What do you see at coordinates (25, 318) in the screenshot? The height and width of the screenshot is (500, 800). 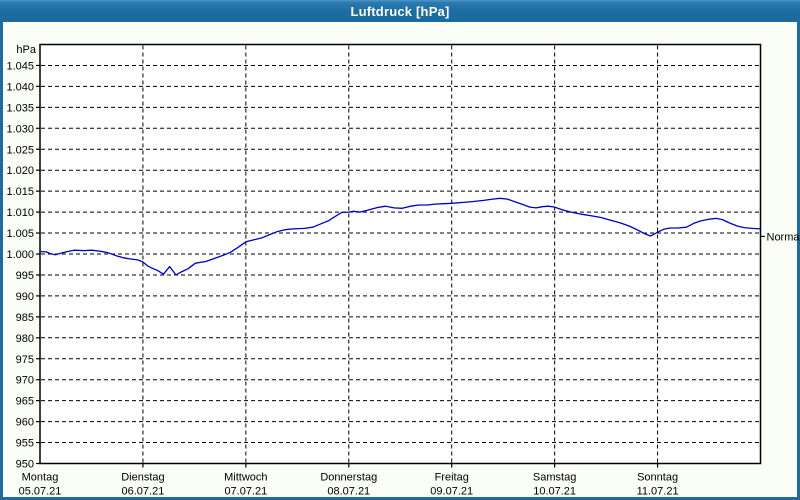 I see `y-axis-label: 985` at bounding box center [25, 318].